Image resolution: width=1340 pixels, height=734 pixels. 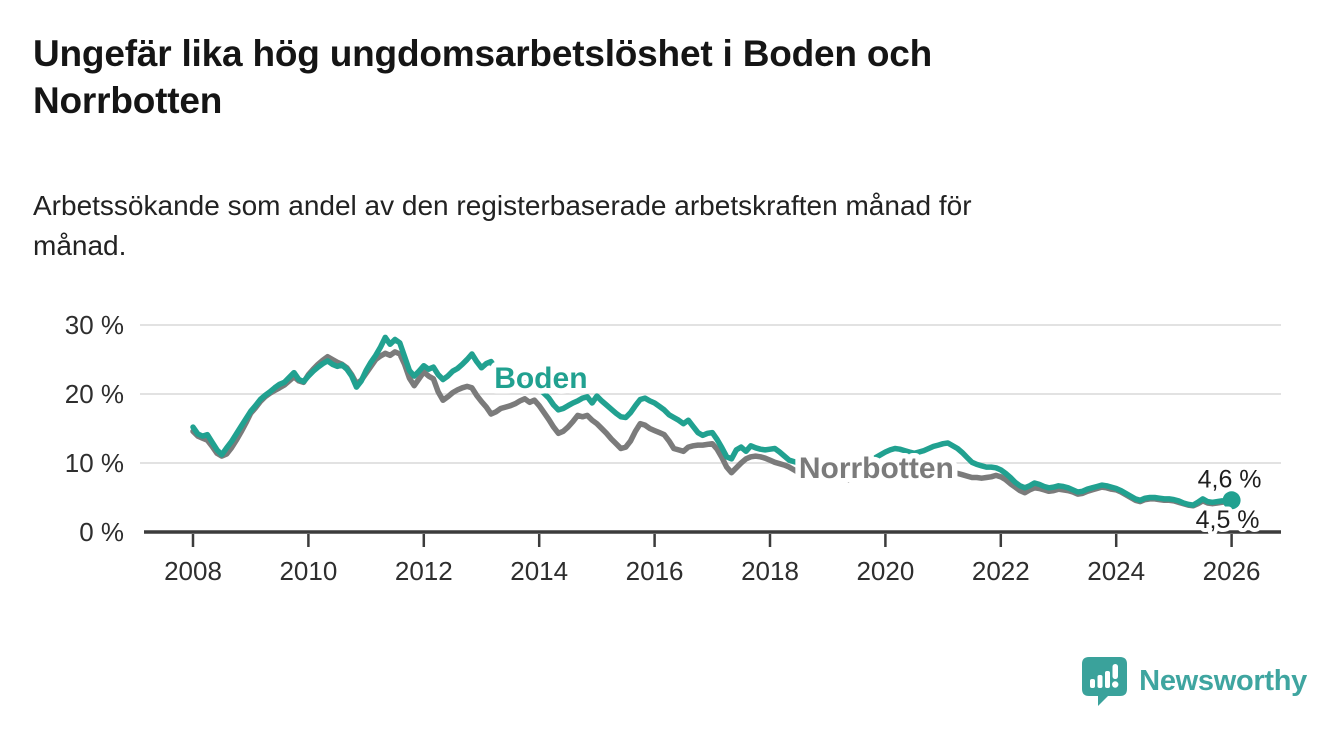 I want to click on x-tick-label: 2016, so click(x=655, y=571).